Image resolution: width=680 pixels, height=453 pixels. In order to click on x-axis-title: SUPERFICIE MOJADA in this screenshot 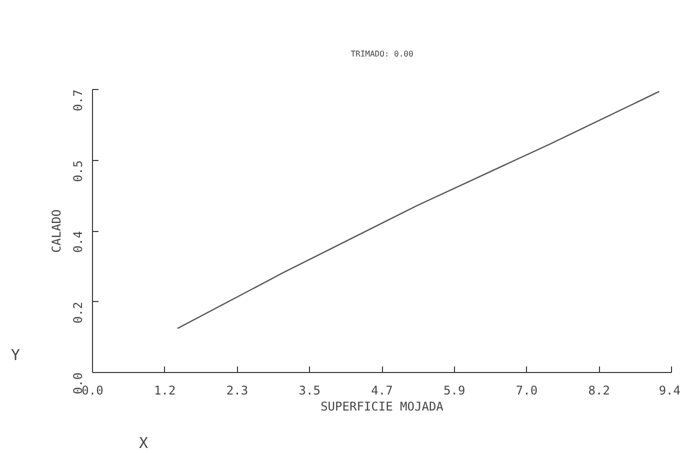, I will do `click(382, 407)`.